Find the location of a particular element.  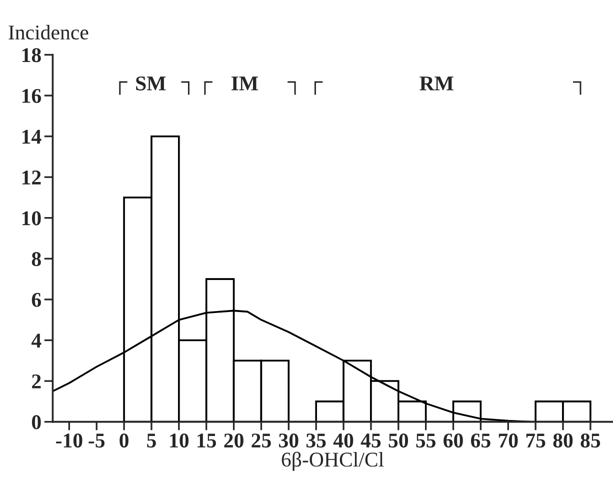

x-tick-label: 5 is located at coordinates (151, 441).